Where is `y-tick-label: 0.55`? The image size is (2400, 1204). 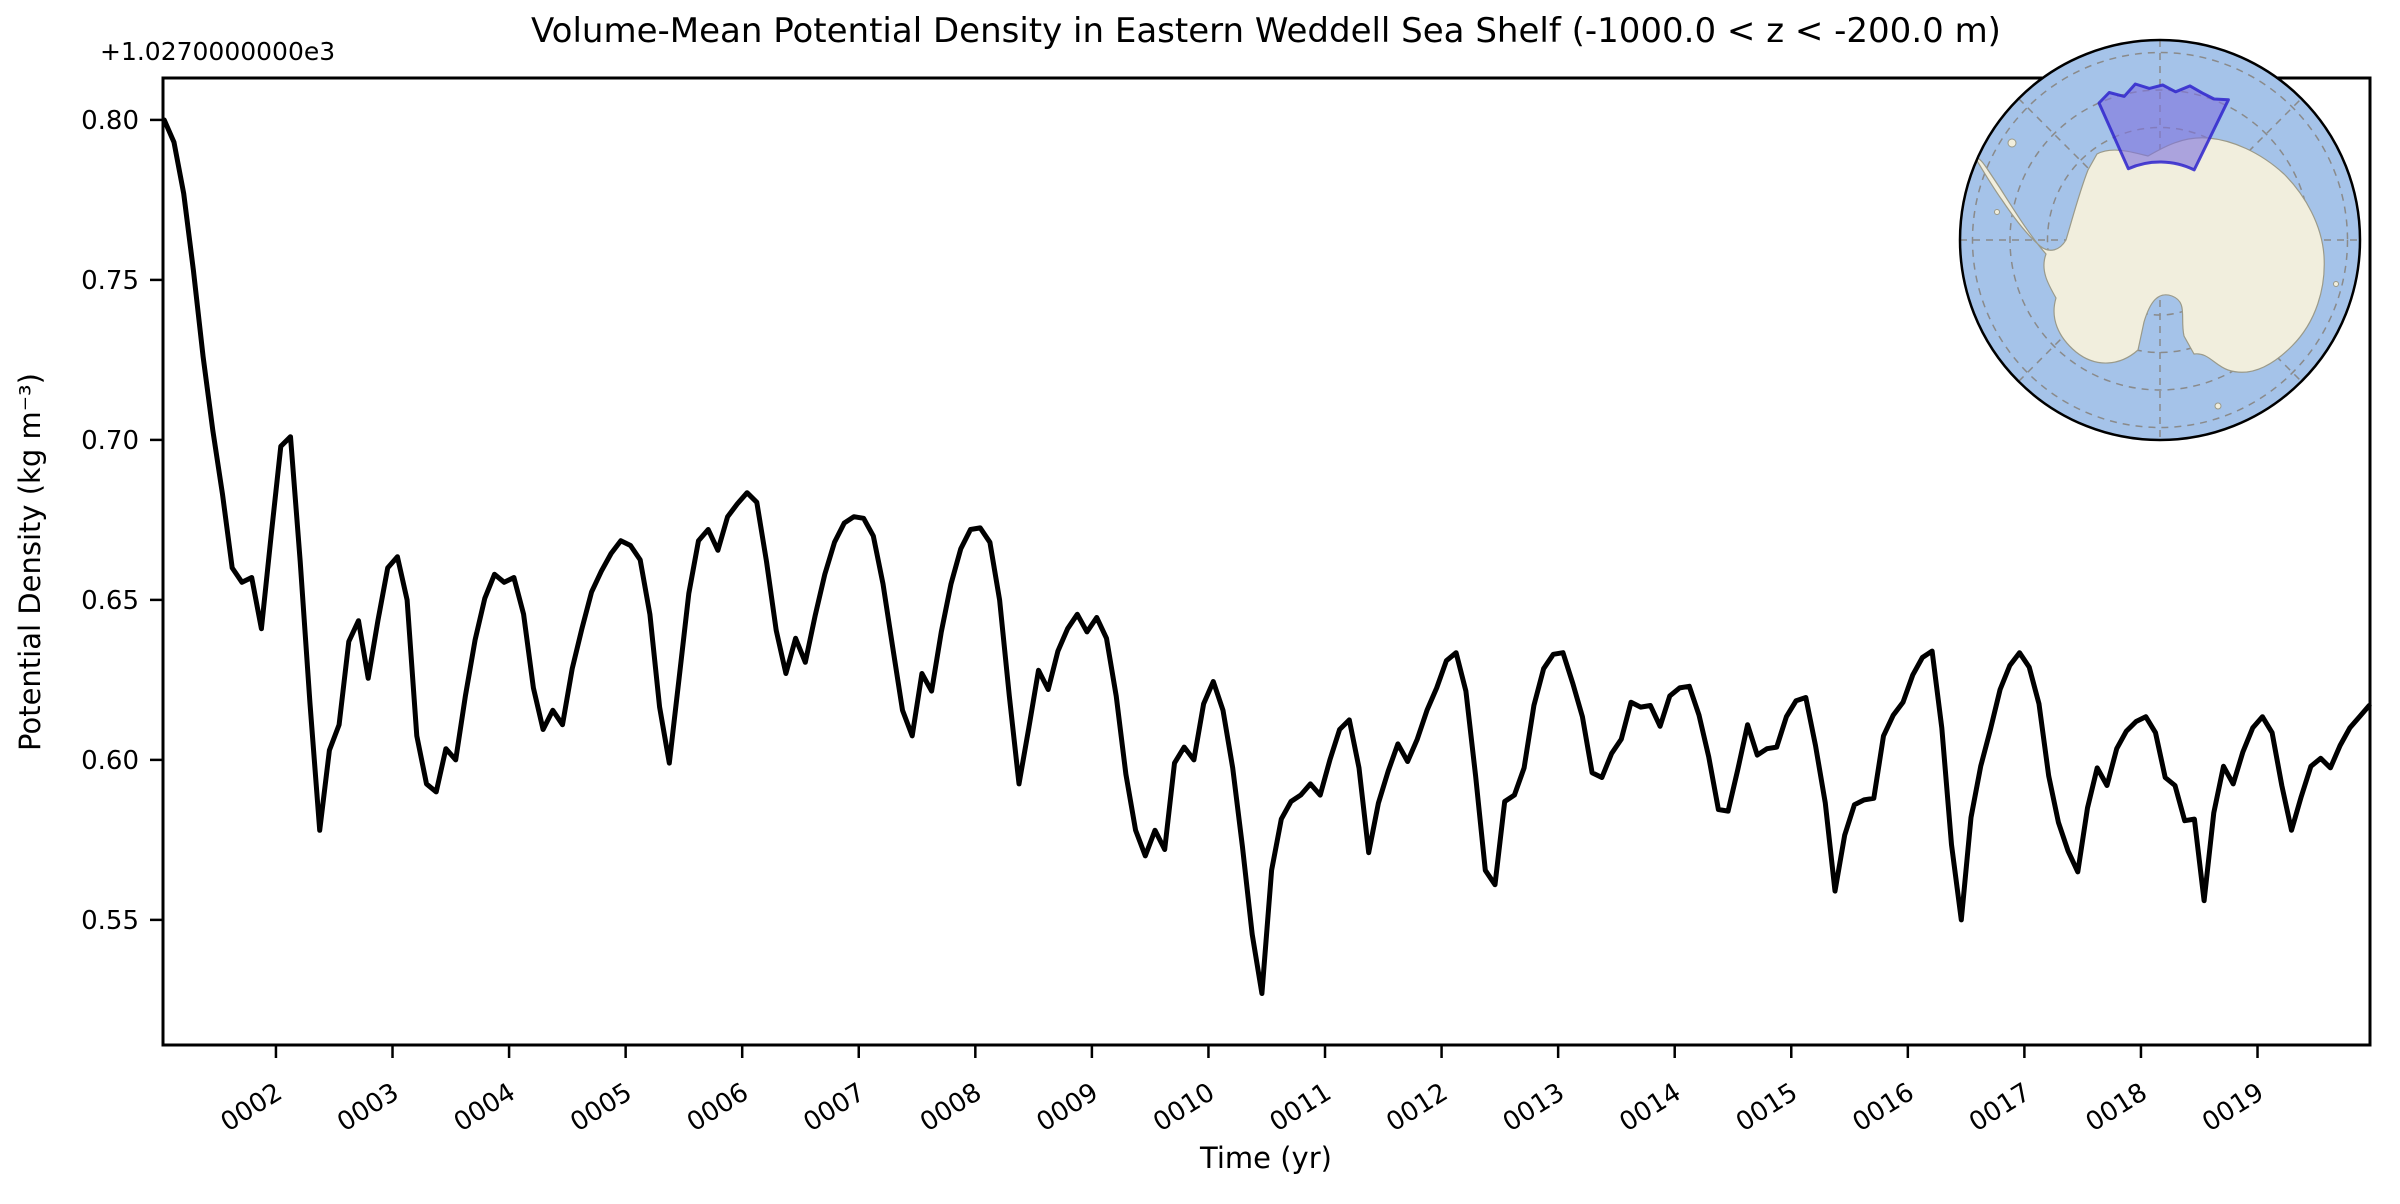
y-tick-label: 0.55 is located at coordinates (110, 921).